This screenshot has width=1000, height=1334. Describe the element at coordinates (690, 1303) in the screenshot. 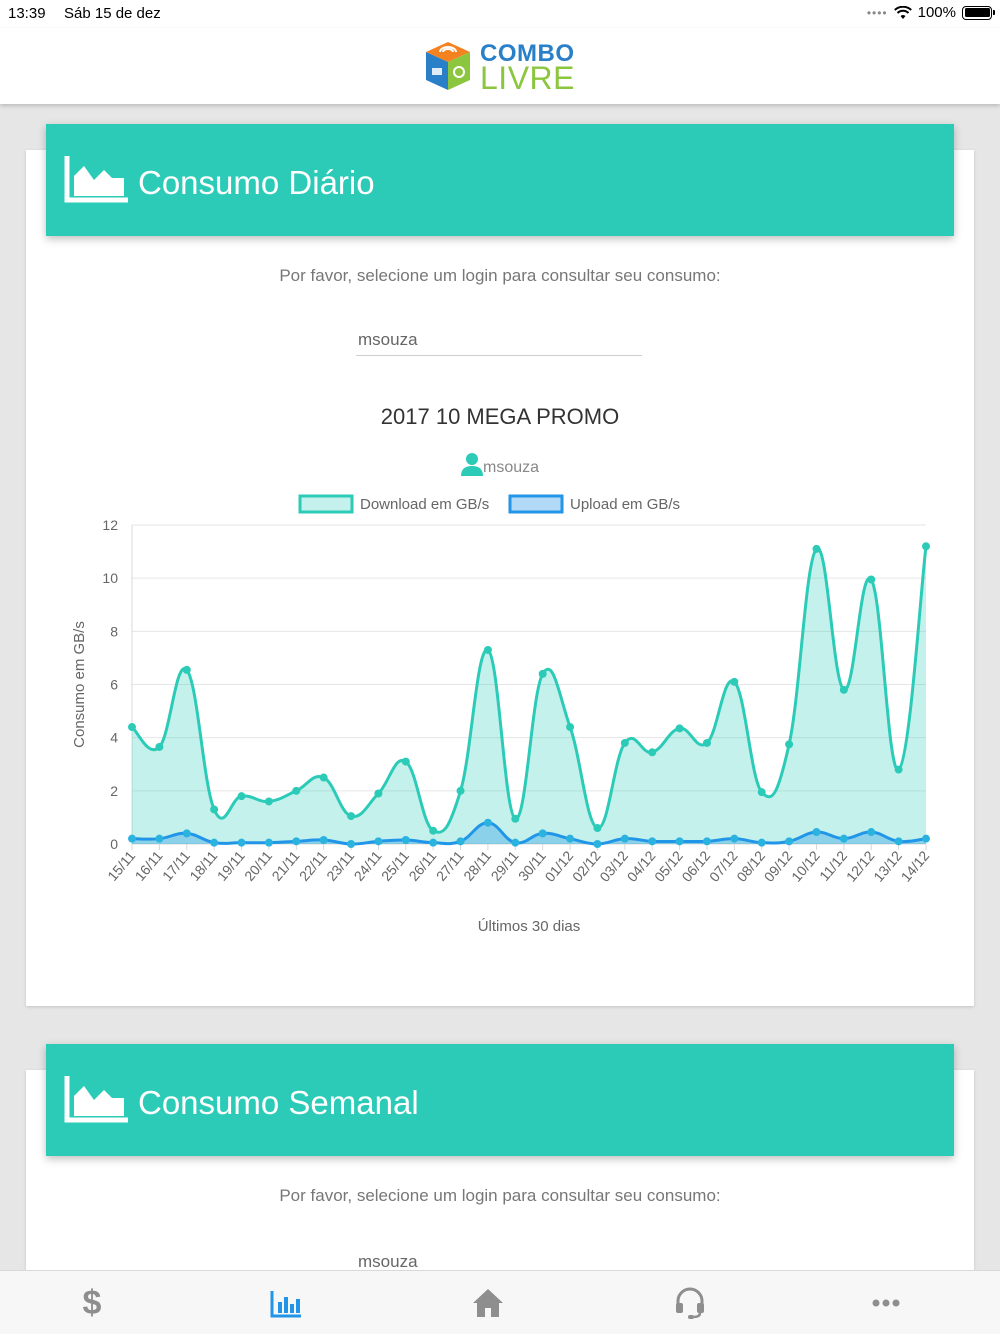

I see `tab-support` at that location.